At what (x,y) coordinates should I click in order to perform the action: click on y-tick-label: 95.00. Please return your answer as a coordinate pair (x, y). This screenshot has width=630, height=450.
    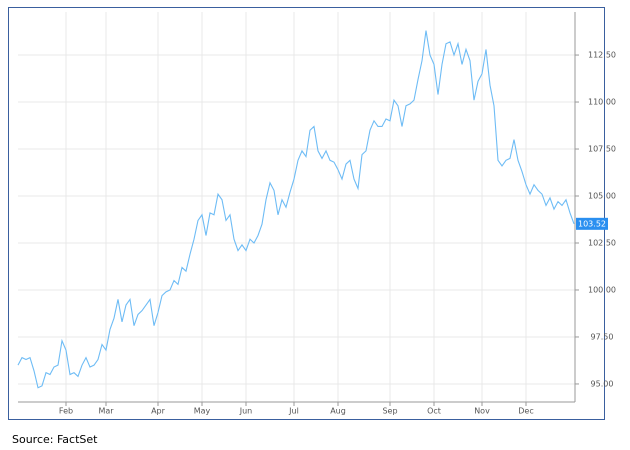
    Looking at the image, I should click on (602, 383).